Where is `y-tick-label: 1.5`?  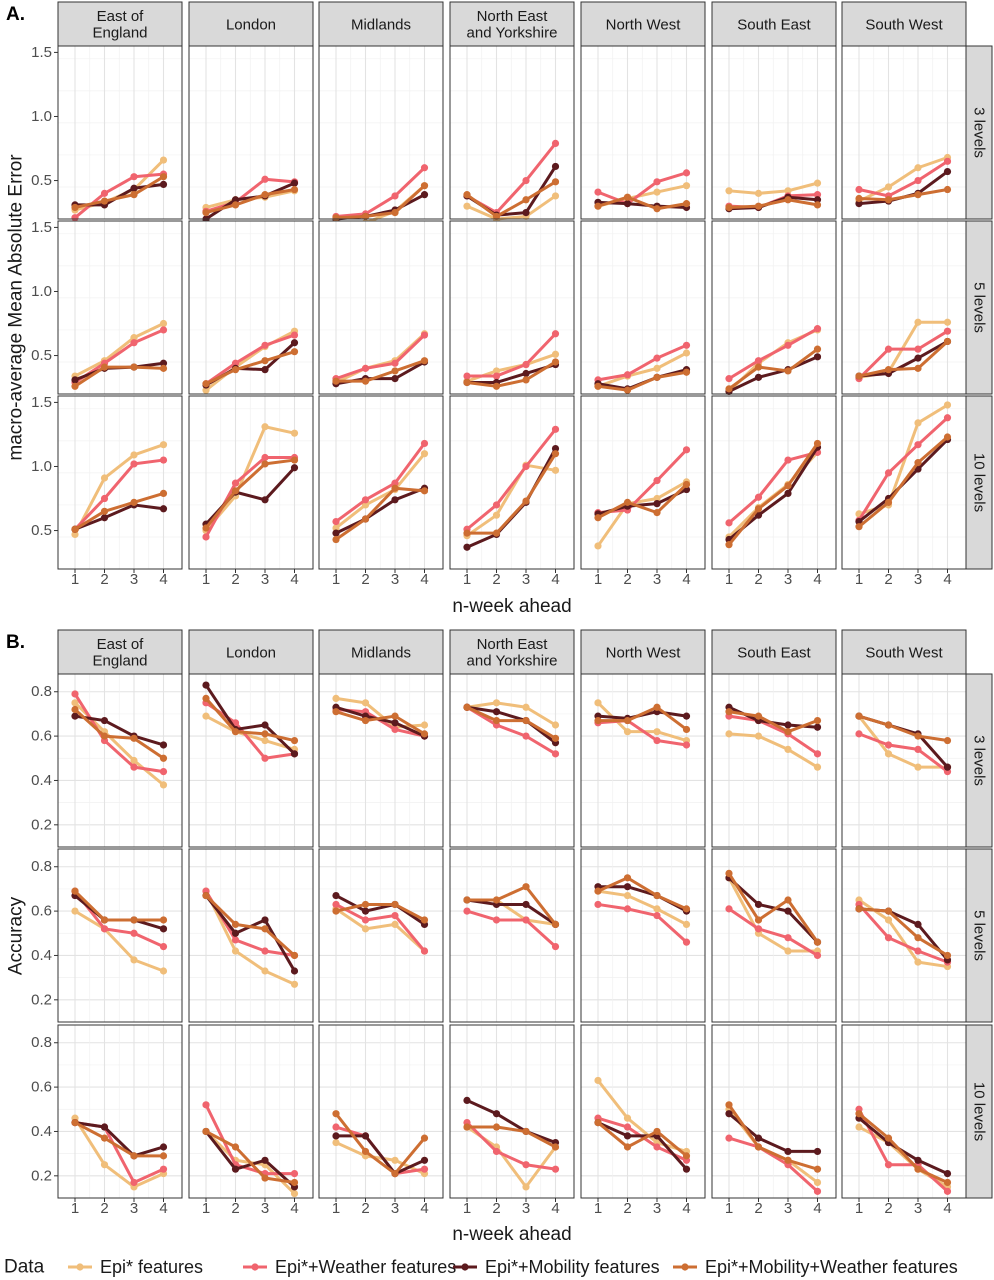
y-tick-label: 1.5 is located at coordinates (41, 227).